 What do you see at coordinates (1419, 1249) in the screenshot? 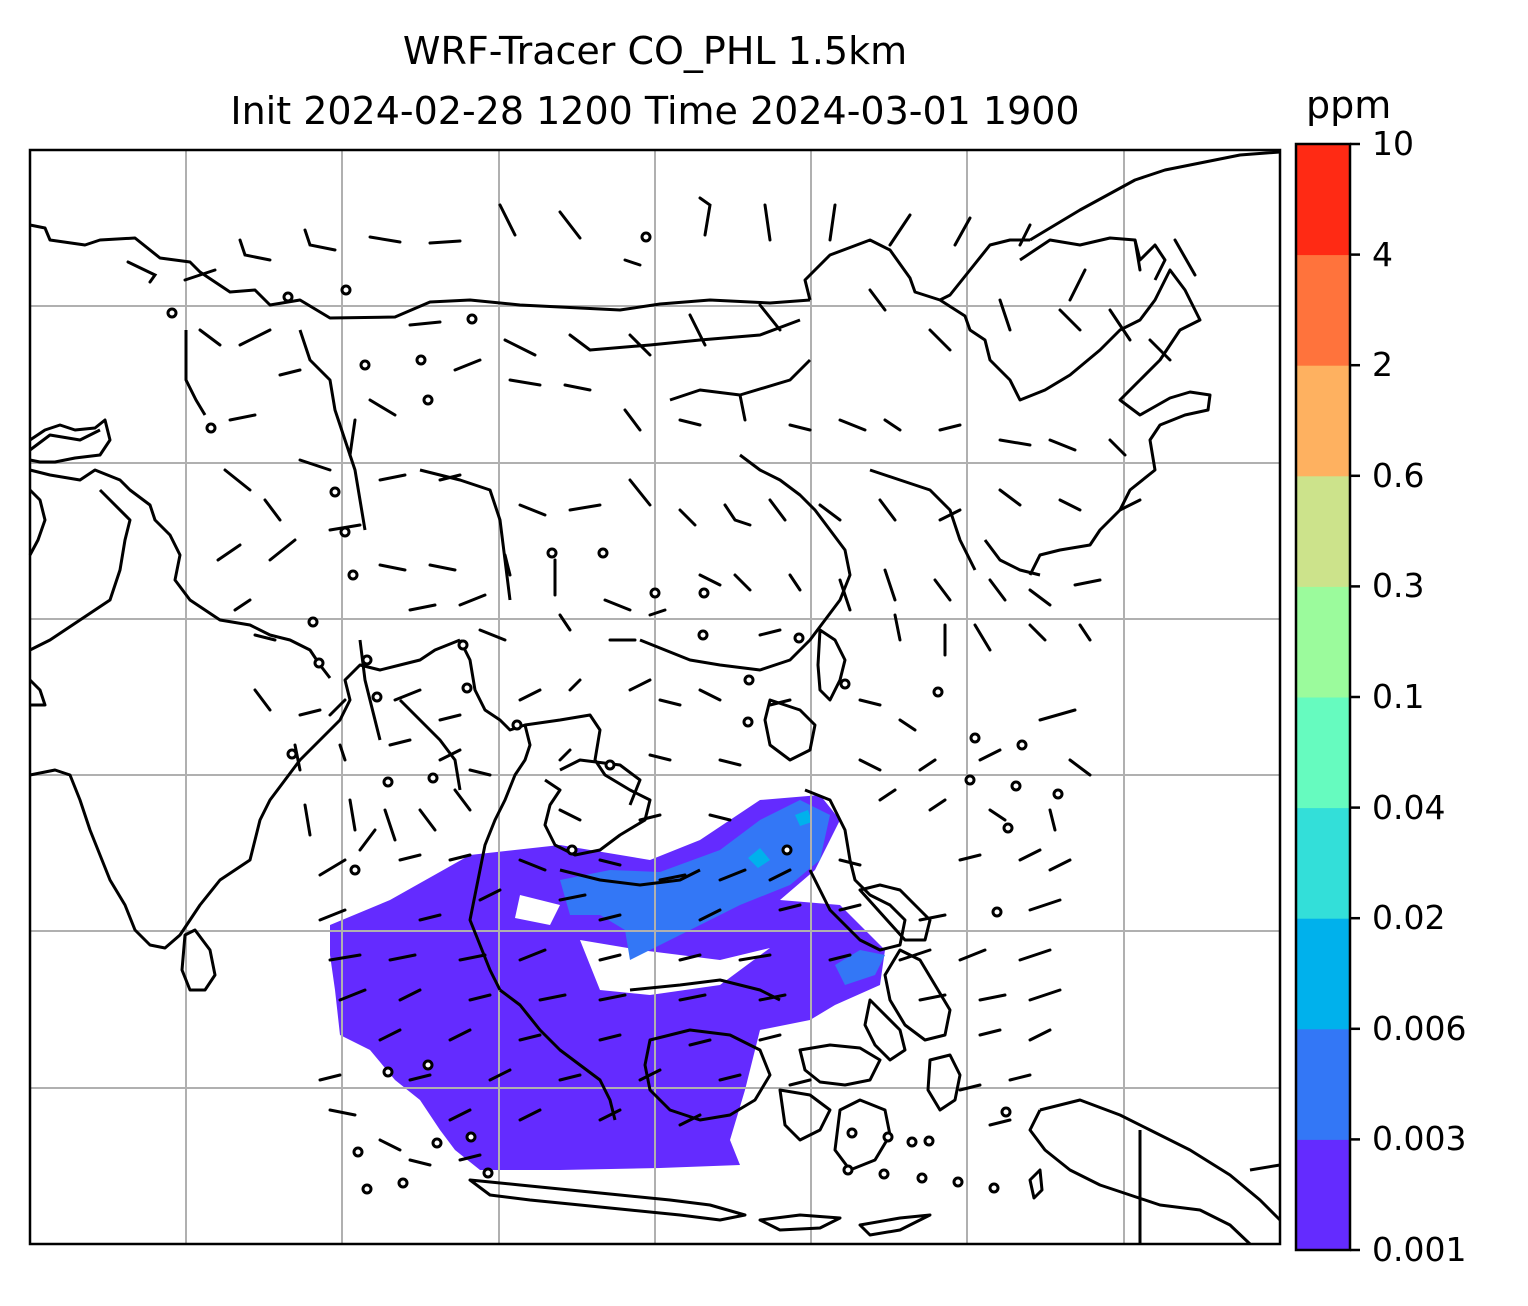
I see `colorbar-tick-label: 0.001` at bounding box center [1419, 1249].